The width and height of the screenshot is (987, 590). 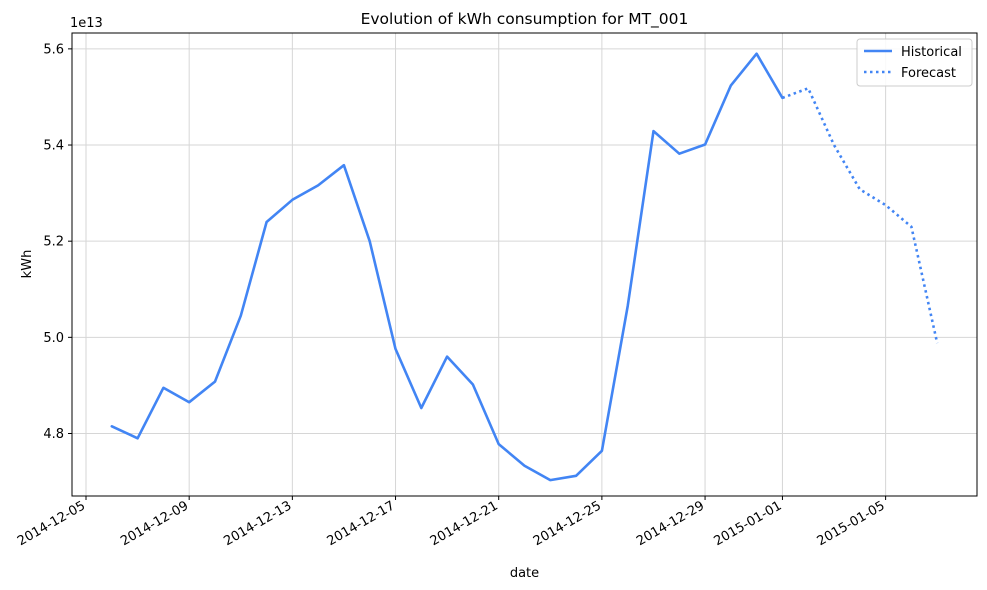 I want to click on y-tick-label: 5.4, so click(x=53, y=146).